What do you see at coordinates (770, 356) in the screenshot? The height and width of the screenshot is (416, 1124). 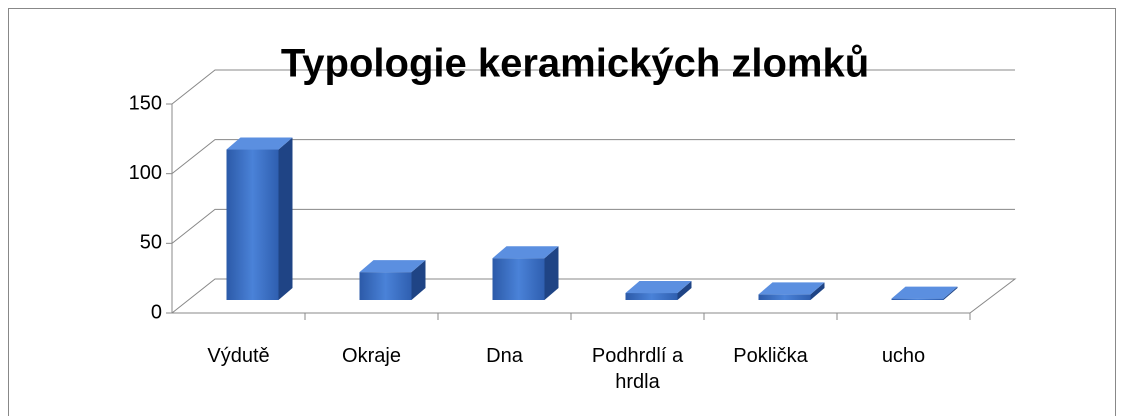 I see `x-tick-label: Poklička` at bounding box center [770, 356].